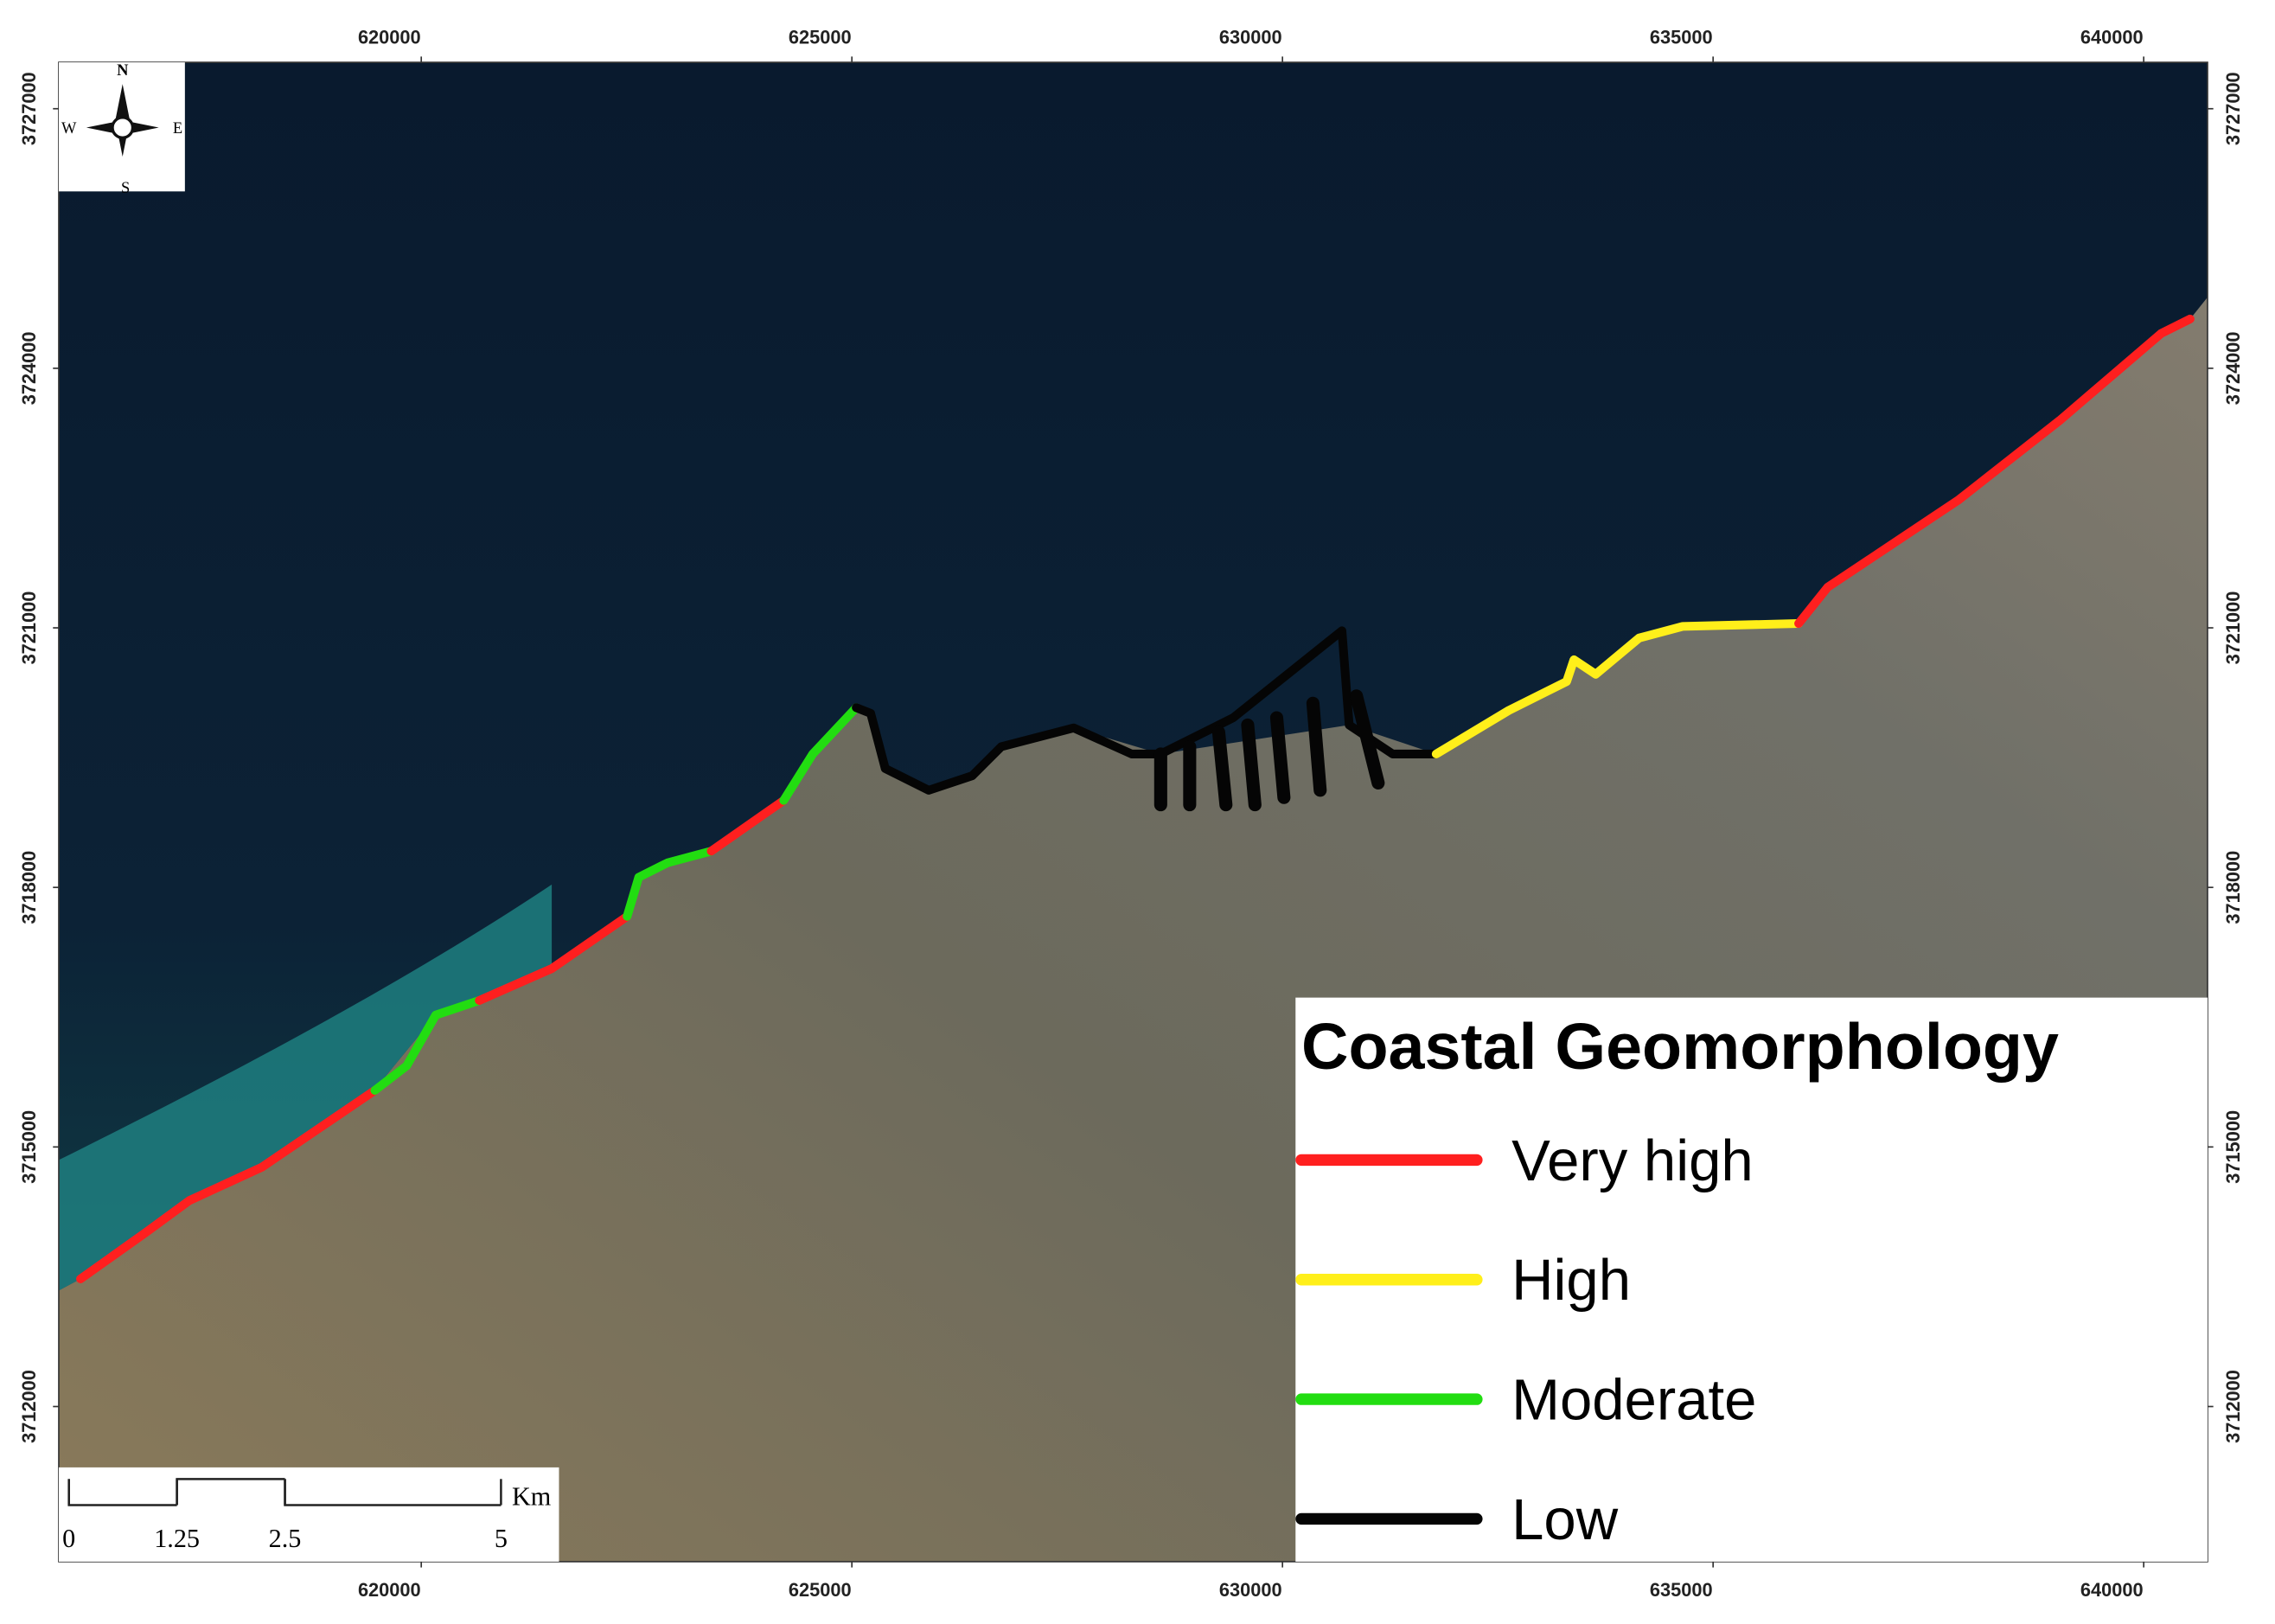  Describe the element at coordinates (1565, 1519) in the screenshot. I see `legend-label: Low` at that location.